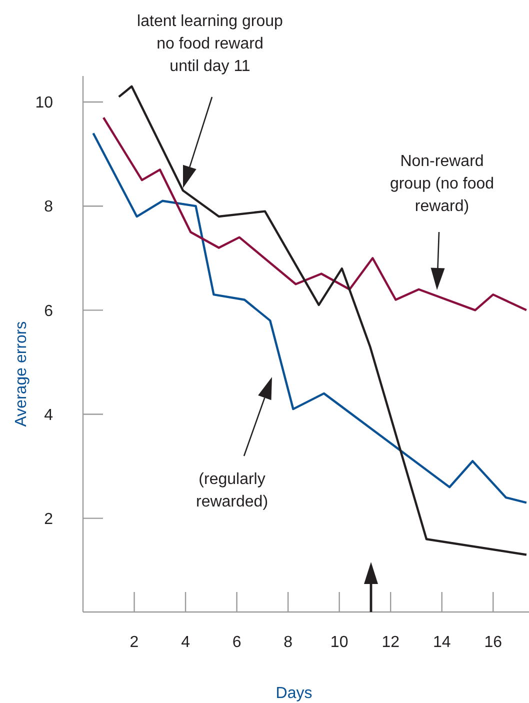  What do you see at coordinates (441, 642) in the screenshot?
I see `x-tick-label: 14` at bounding box center [441, 642].